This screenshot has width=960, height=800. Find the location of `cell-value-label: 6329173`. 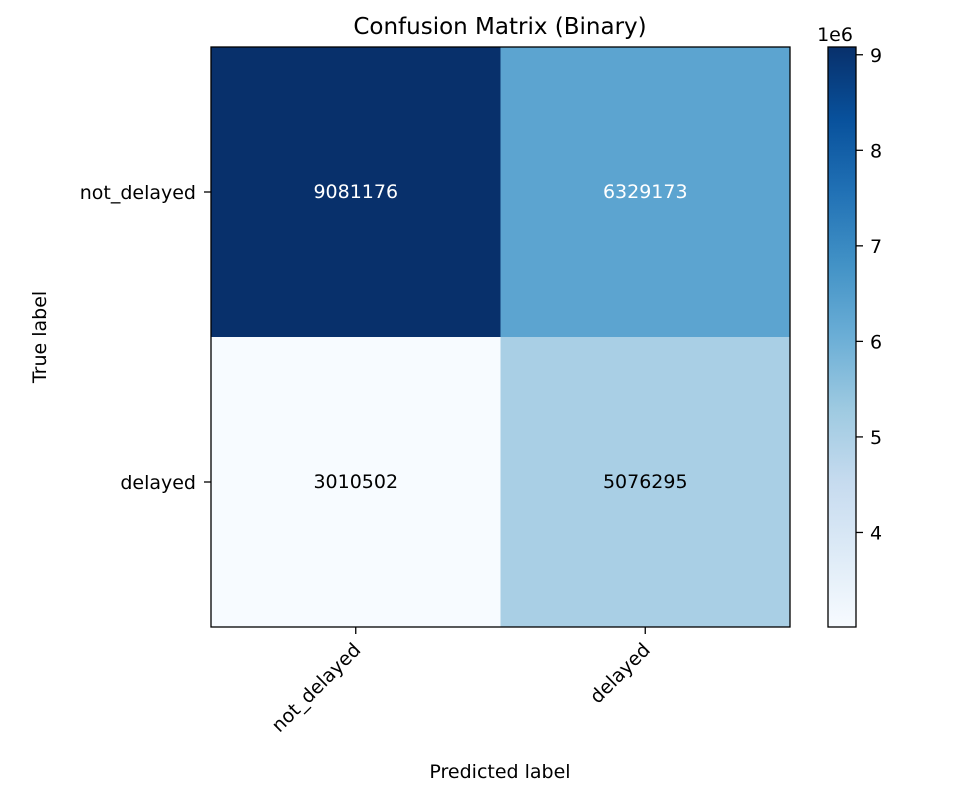

cell-value-label: 6329173 is located at coordinates (645, 192).